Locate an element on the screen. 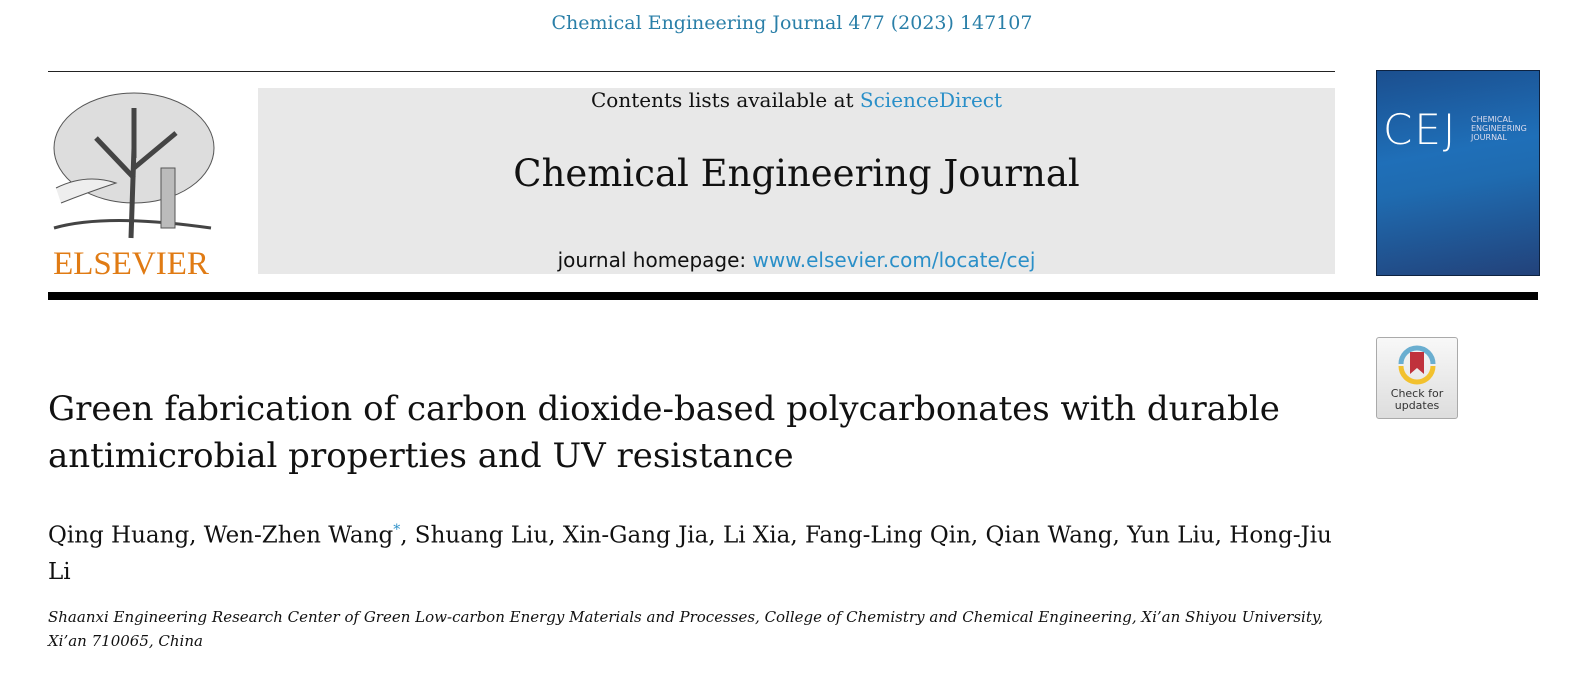 Image resolution: width=1573 pixels, height=673 pixels. cover-name-line: ENGINEERING is located at coordinates (1499, 128).